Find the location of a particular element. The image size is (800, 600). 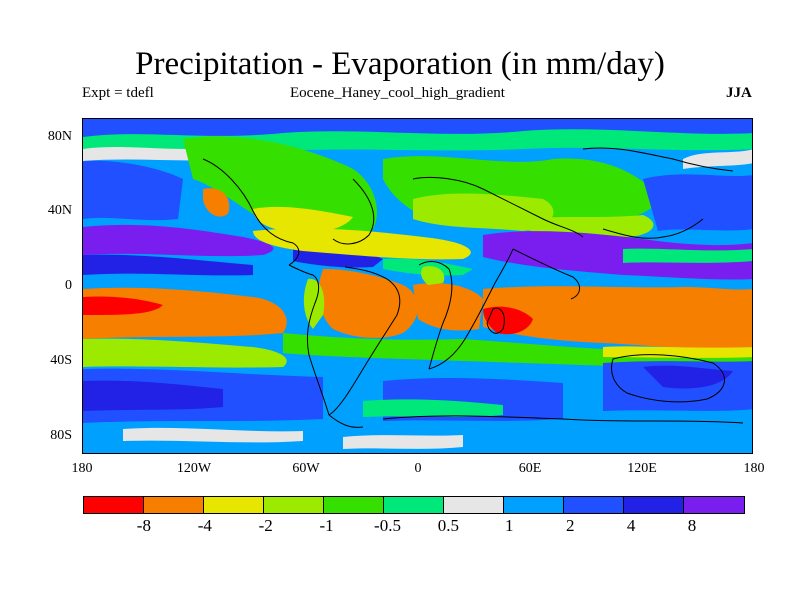

coast-madagascar is located at coordinates (495, 320).